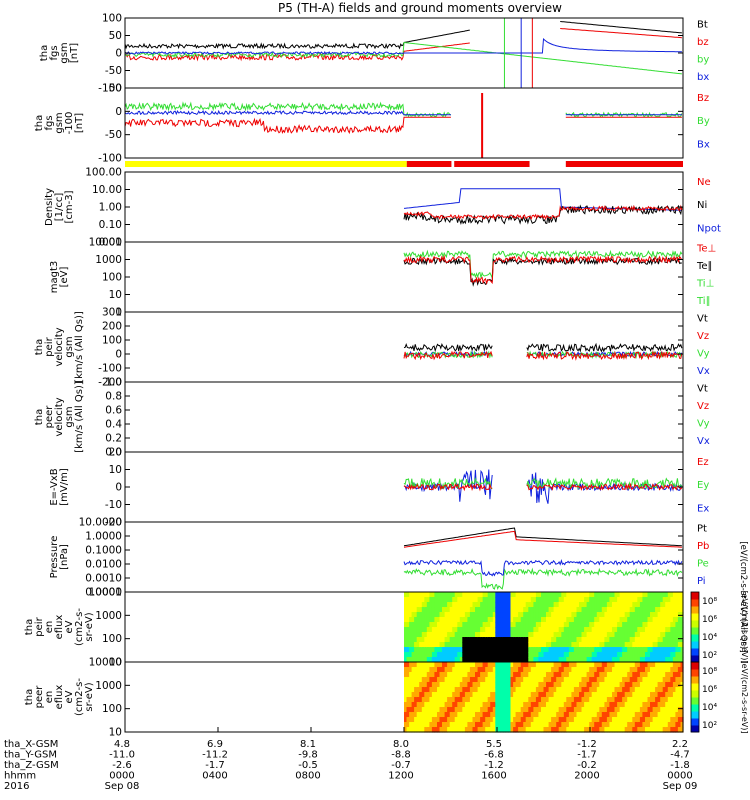  Describe the element at coordinates (709, 638) in the screenshot. I see `colorbar-tick: 10⁴` at that location.